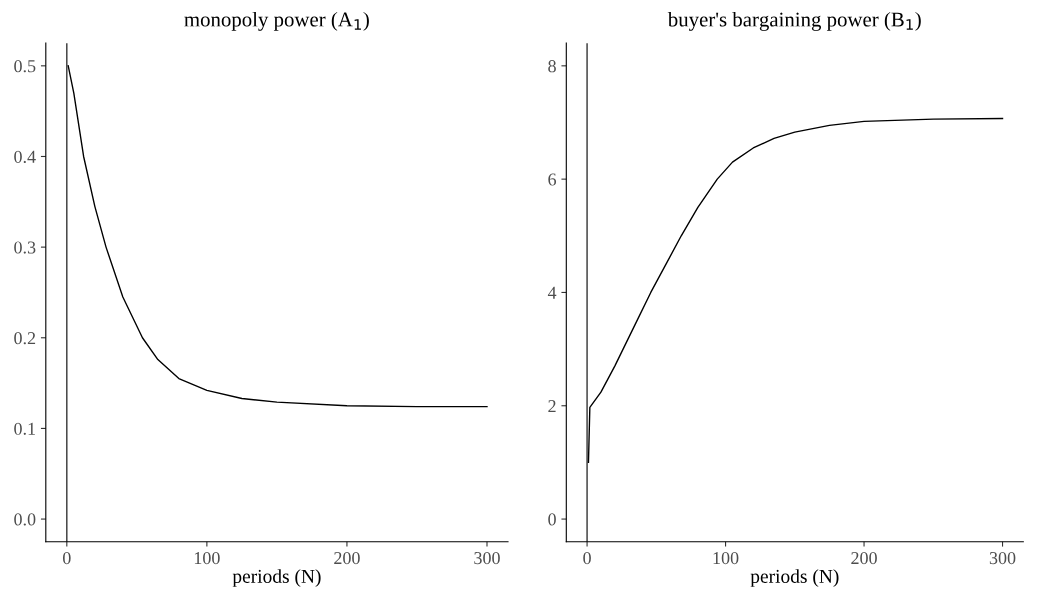 This screenshot has height=608, width=1041. Describe the element at coordinates (794, 21) in the screenshot. I see `chart-title: buyer's bargaining power (B$_{1}$)` at that location.